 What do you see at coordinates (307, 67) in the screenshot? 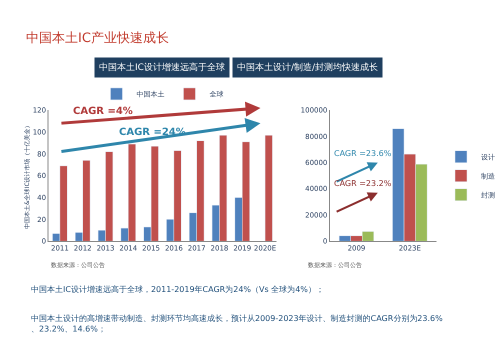
I see `chart-title: 中国本土设计/制造/封测均快速成长` at bounding box center [307, 67].